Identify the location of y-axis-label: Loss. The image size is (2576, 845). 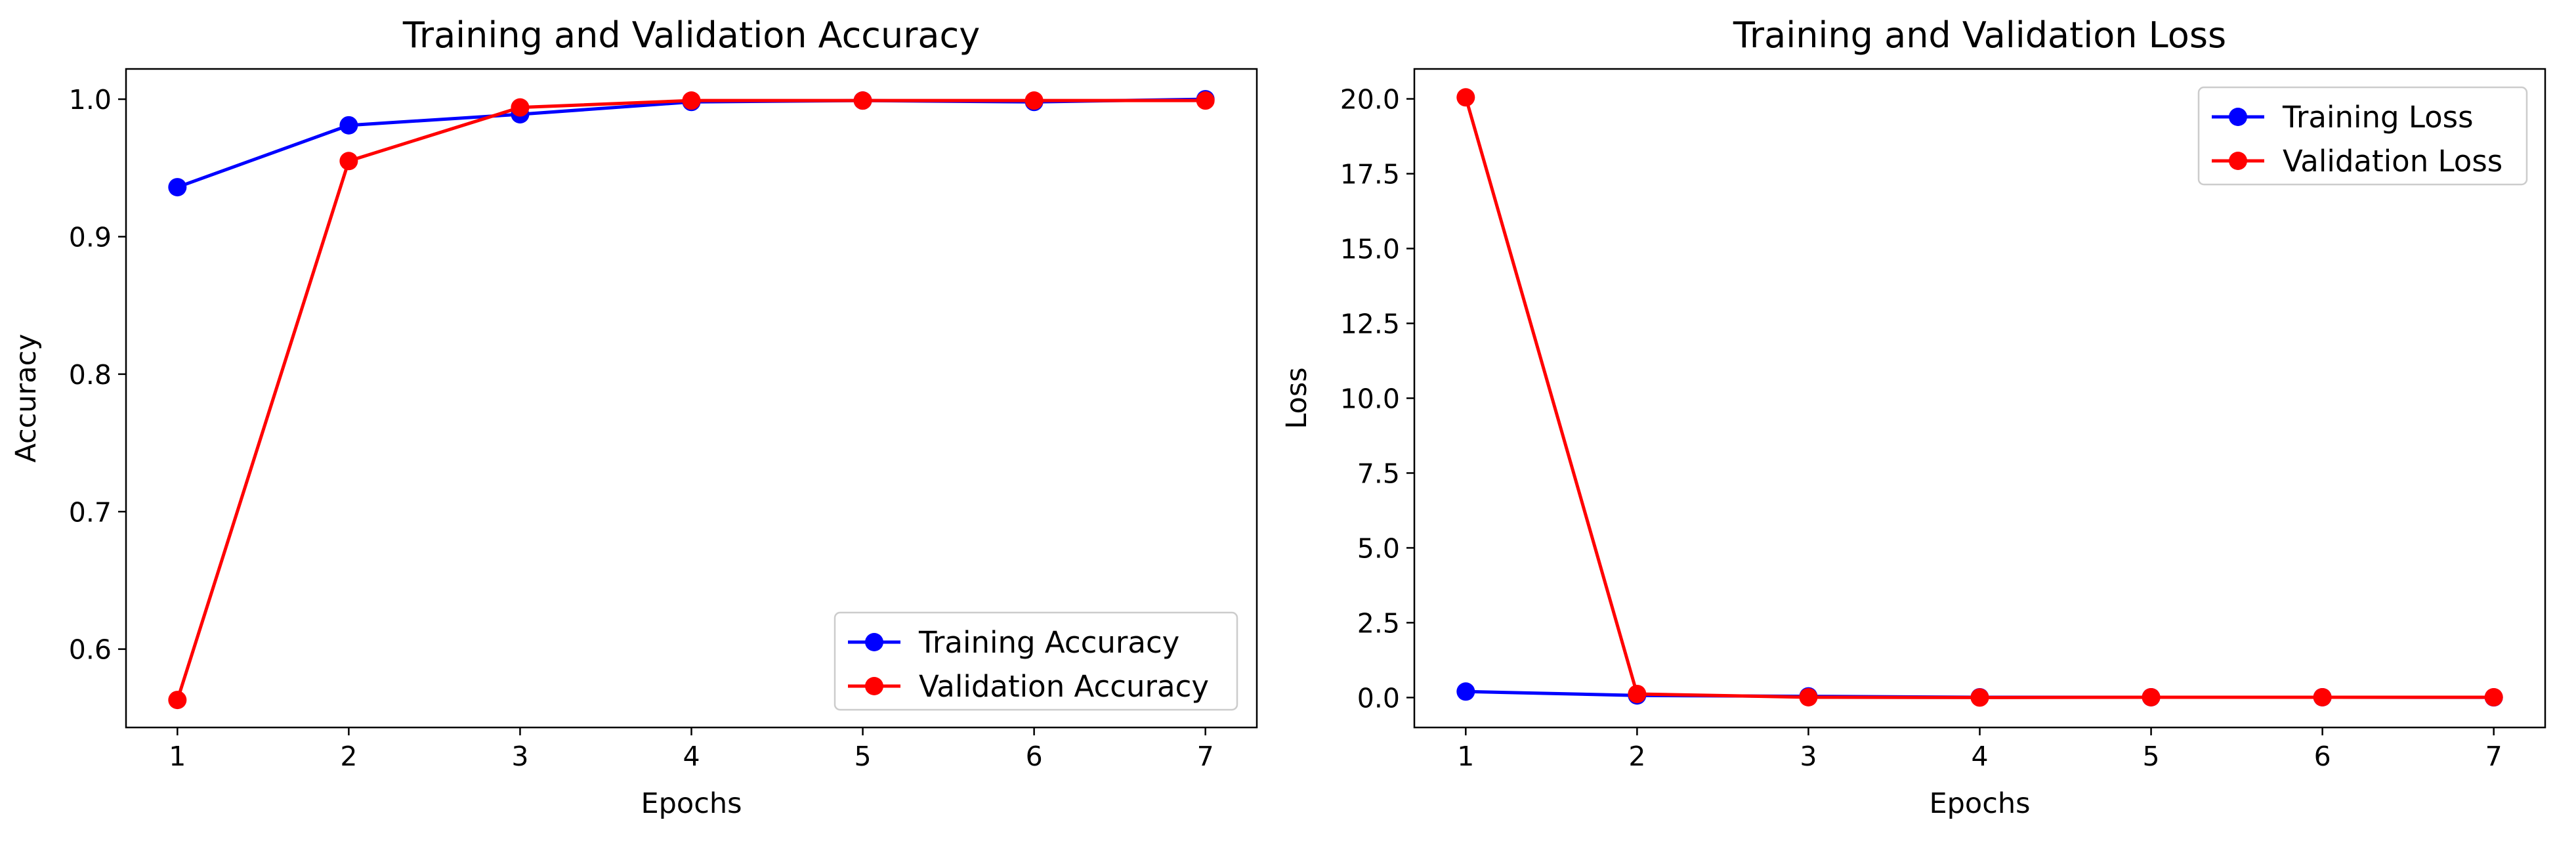
(1296, 398).